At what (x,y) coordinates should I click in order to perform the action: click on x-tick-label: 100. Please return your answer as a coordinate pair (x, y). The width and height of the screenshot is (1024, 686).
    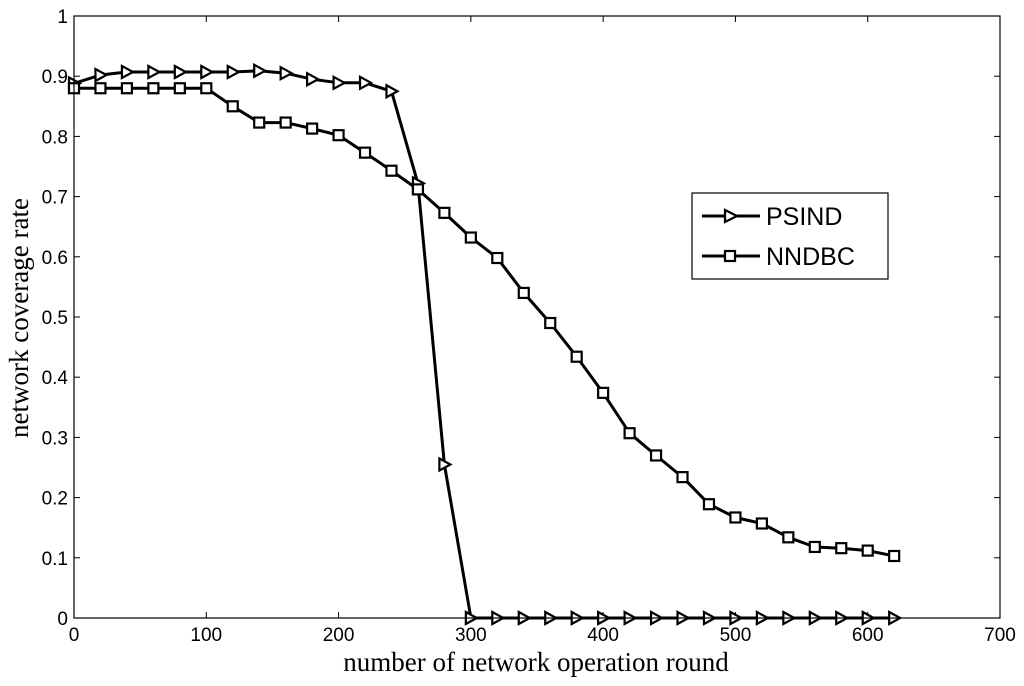
    Looking at the image, I should click on (206, 635).